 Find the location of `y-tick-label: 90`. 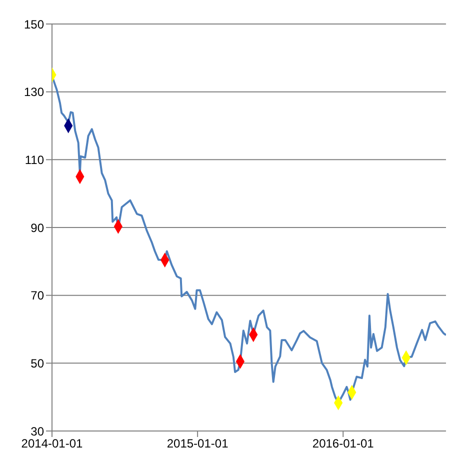

y-tick-label: 90 is located at coordinates (37, 227).